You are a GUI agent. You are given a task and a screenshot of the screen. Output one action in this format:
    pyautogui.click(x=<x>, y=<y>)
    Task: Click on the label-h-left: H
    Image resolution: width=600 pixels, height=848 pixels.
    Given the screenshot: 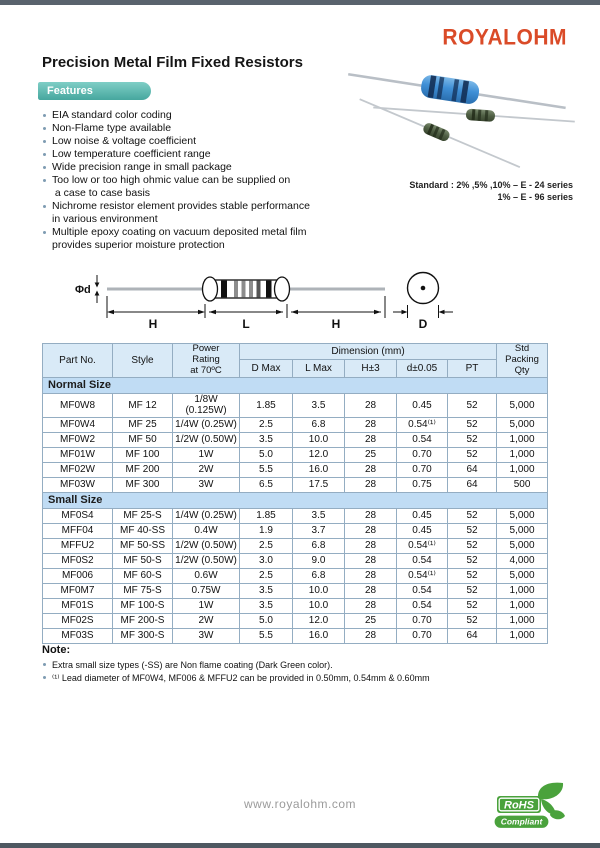 What is the action you would take?
    pyautogui.click(x=153, y=324)
    